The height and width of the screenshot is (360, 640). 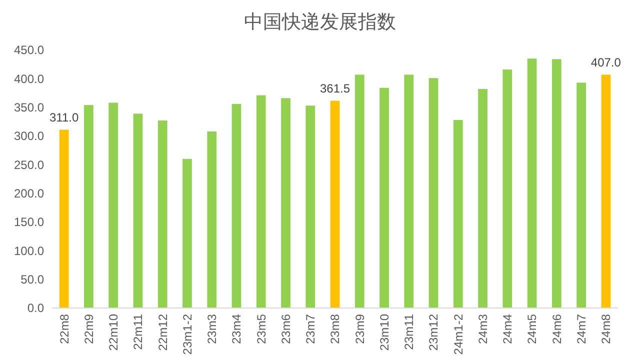 What do you see at coordinates (532, 329) in the screenshot?
I see `x-tick-label: 24m5` at bounding box center [532, 329].